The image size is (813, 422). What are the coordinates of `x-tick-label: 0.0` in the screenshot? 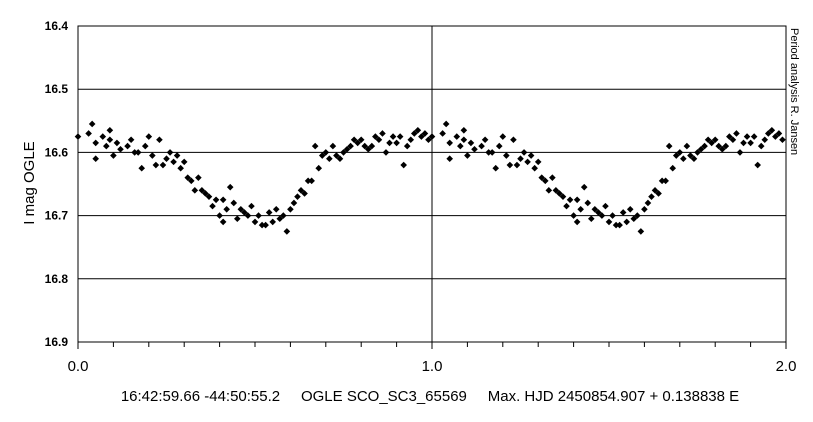 It's located at (78, 366).